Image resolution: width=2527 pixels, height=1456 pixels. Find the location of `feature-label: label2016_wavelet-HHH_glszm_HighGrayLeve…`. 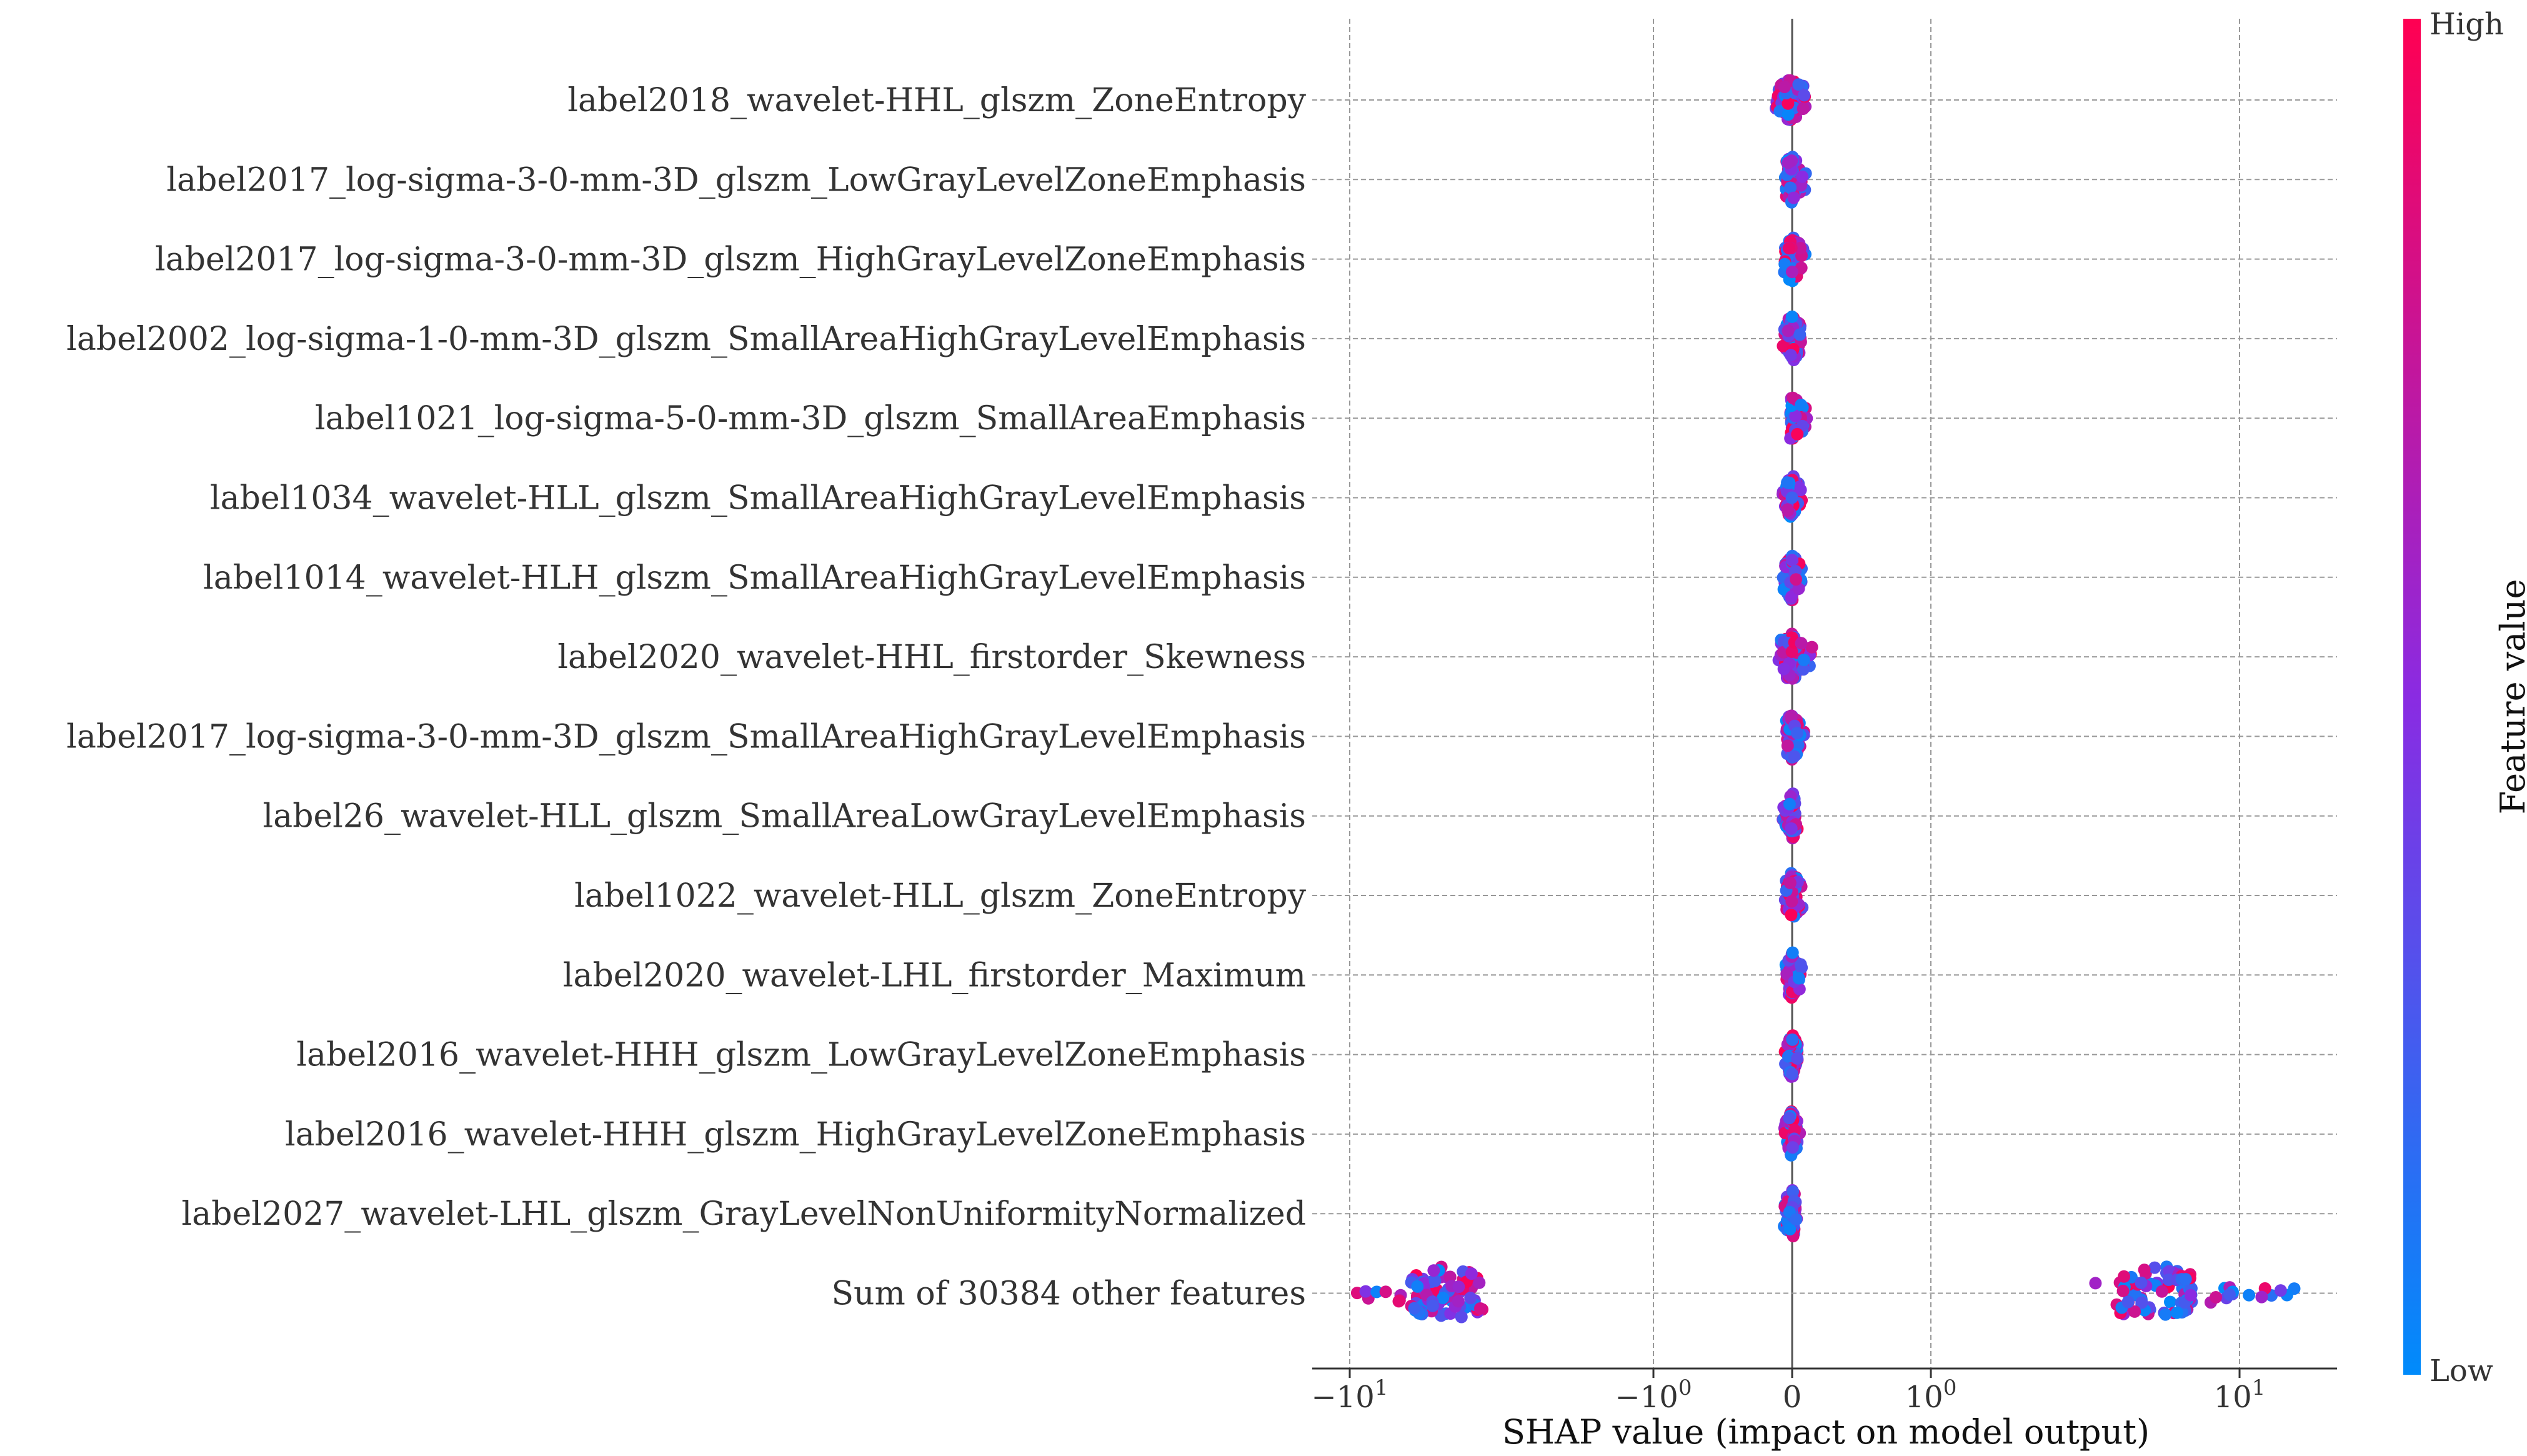

feature-label: label2016_wavelet-HHH_glszm_HighGrayLeve… is located at coordinates (795, 1135).